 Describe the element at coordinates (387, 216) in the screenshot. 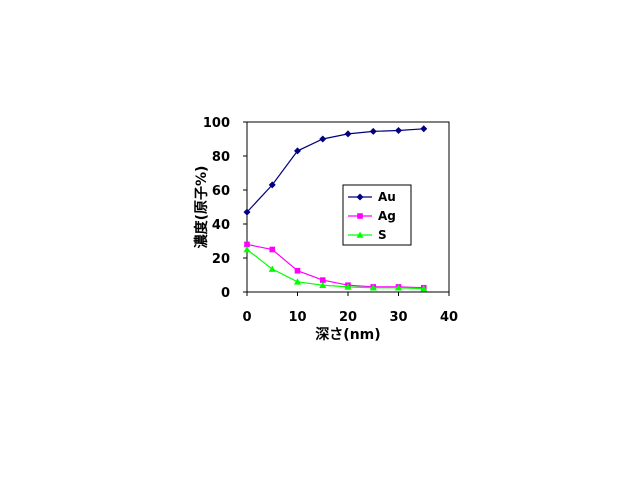

I see `legend-label-ag: Ag` at that location.